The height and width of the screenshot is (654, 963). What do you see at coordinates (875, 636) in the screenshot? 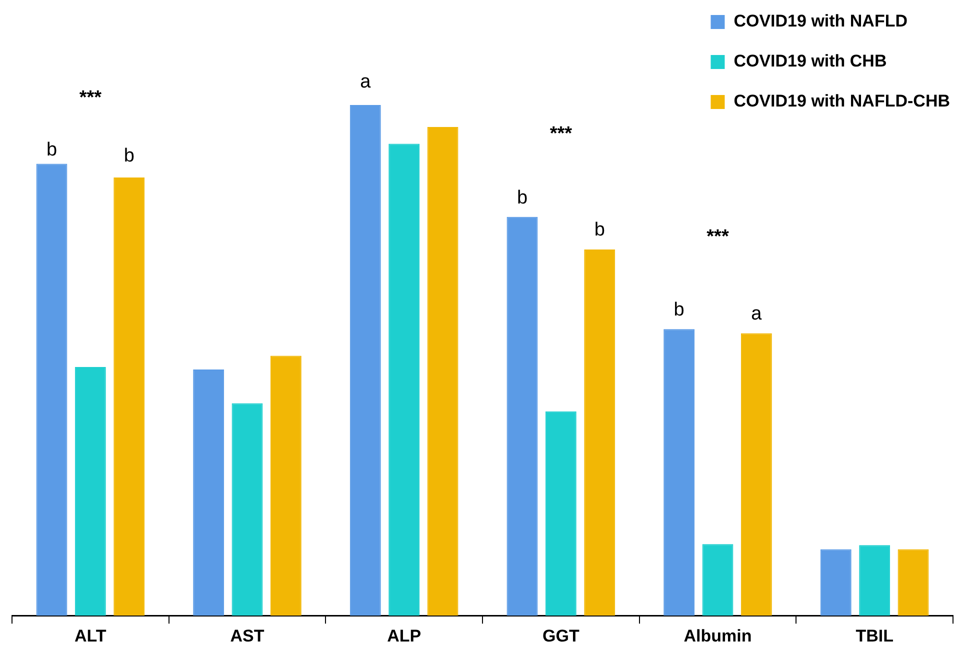
I see `x-tick-label: TBIL` at bounding box center [875, 636].